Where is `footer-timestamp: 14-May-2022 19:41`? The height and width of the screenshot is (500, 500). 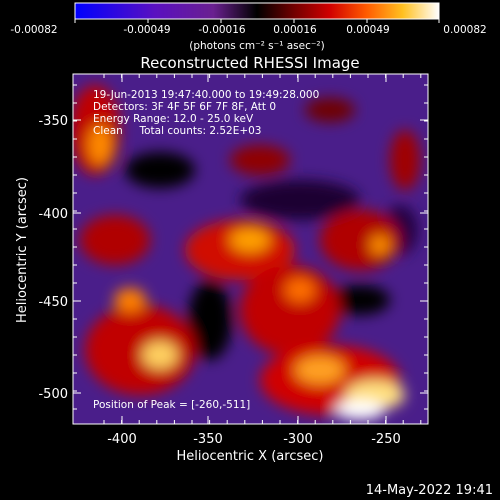 footer-timestamp: 14-May-2022 19:41 is located at coordinates (429, 490).